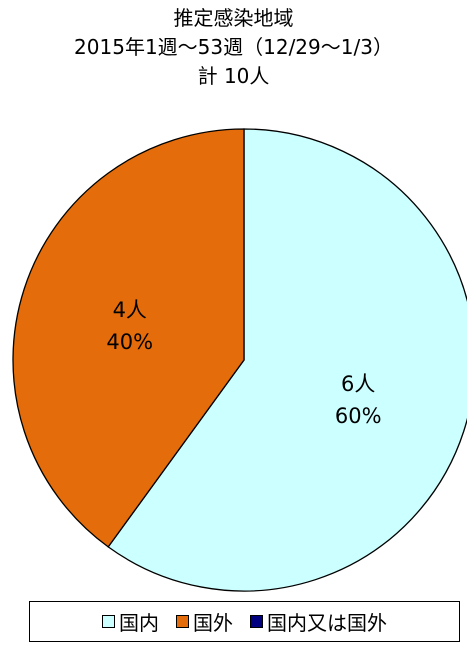 Image resolution: width=467 pixels, height=648 pixels. I want to click on legend-item-domestic: 国内, so click(130, 621).